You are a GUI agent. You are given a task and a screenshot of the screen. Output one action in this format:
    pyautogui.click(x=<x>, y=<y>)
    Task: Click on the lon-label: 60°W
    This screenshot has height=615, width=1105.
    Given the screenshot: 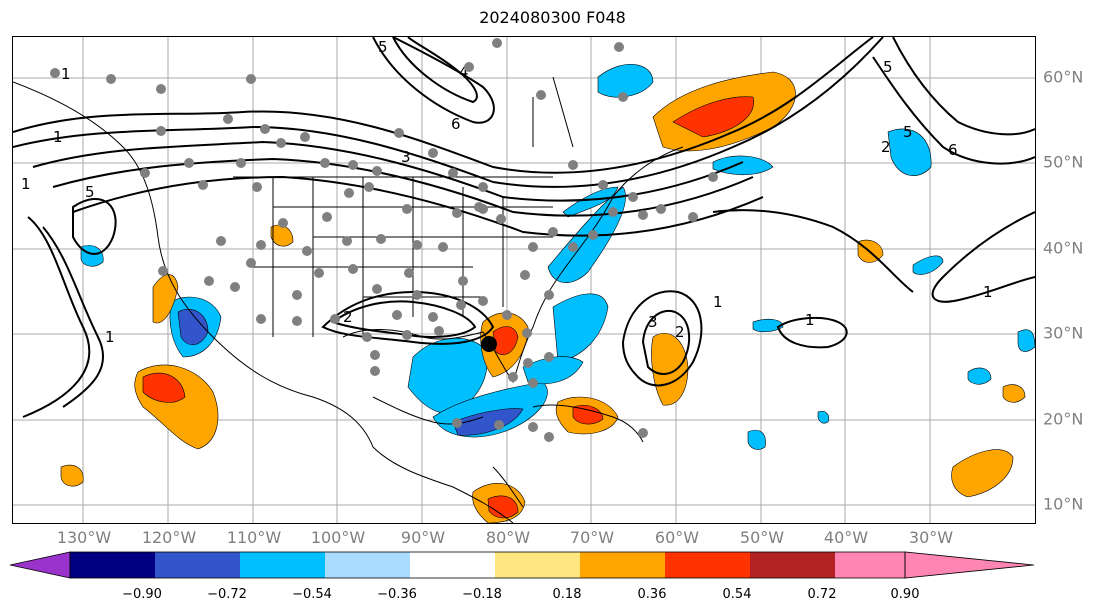 What is the action you would take?
    pyautogui.click(x=677, y=537)
    